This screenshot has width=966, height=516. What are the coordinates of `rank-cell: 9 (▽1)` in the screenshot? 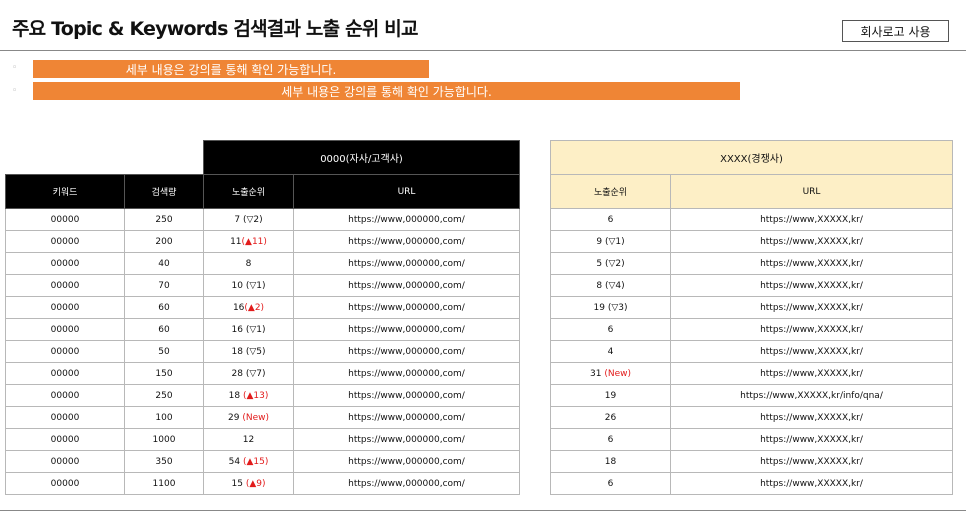 It's located at (610, 241).